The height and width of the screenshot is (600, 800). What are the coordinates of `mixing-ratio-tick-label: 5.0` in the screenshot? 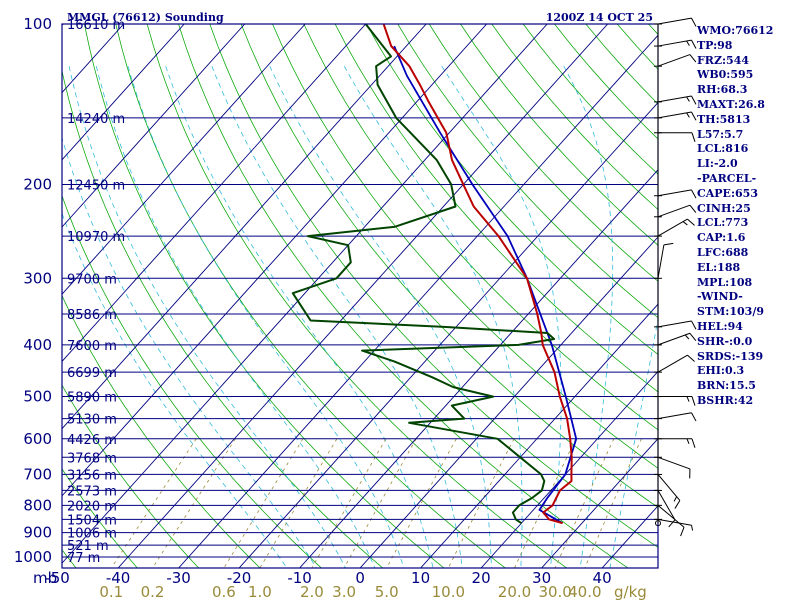 It's located at (387, 591).